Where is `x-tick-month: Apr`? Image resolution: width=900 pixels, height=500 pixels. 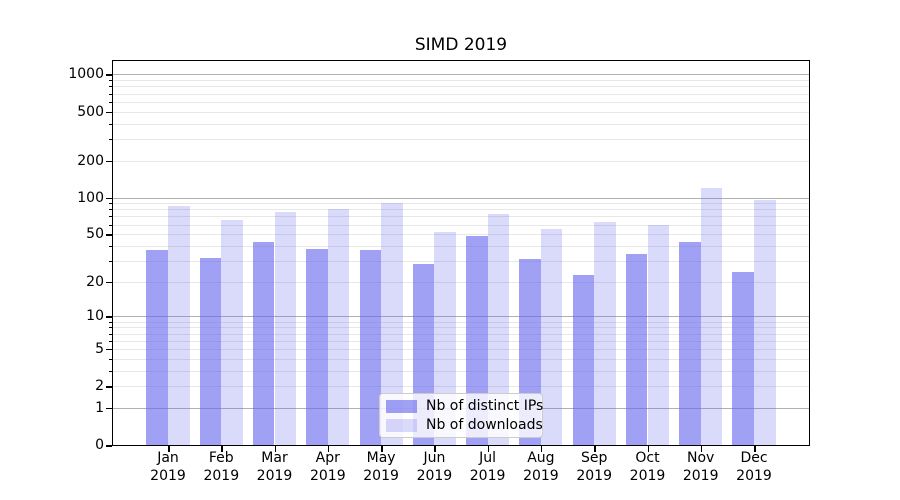
x-tick-month: Apr is located at coordinates (327, 458).